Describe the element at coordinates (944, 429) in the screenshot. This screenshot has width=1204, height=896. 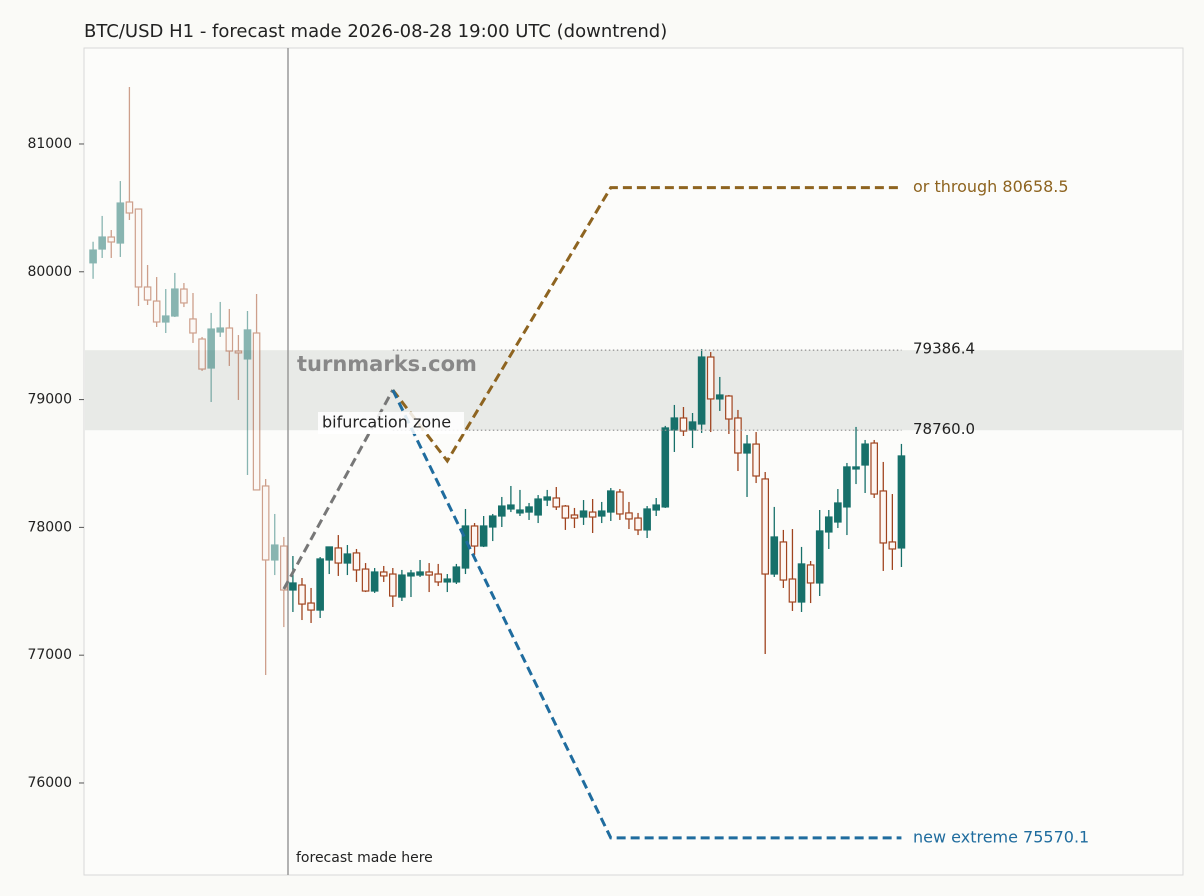
I see `level-label: 78760.0` at that location.